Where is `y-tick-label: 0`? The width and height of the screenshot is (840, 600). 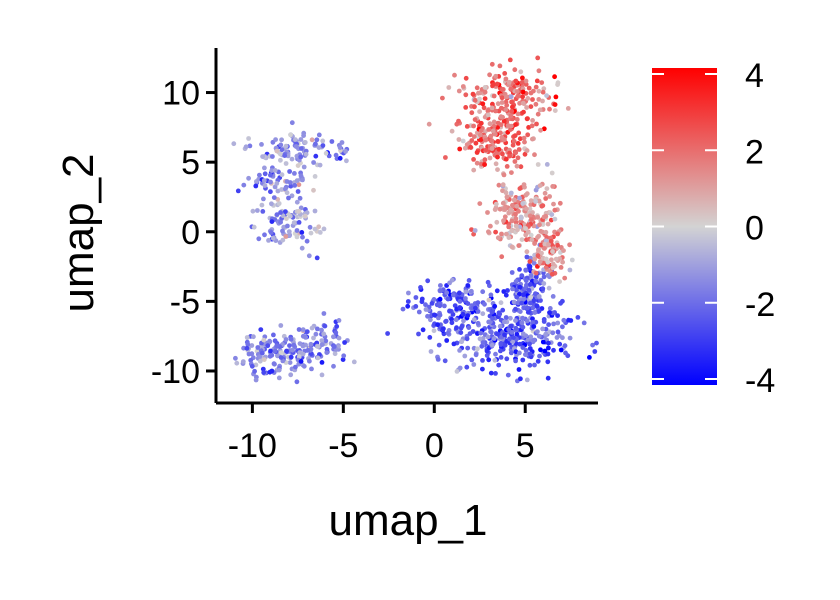 y-tick-label: 0 is located at coordinates (190, 233).